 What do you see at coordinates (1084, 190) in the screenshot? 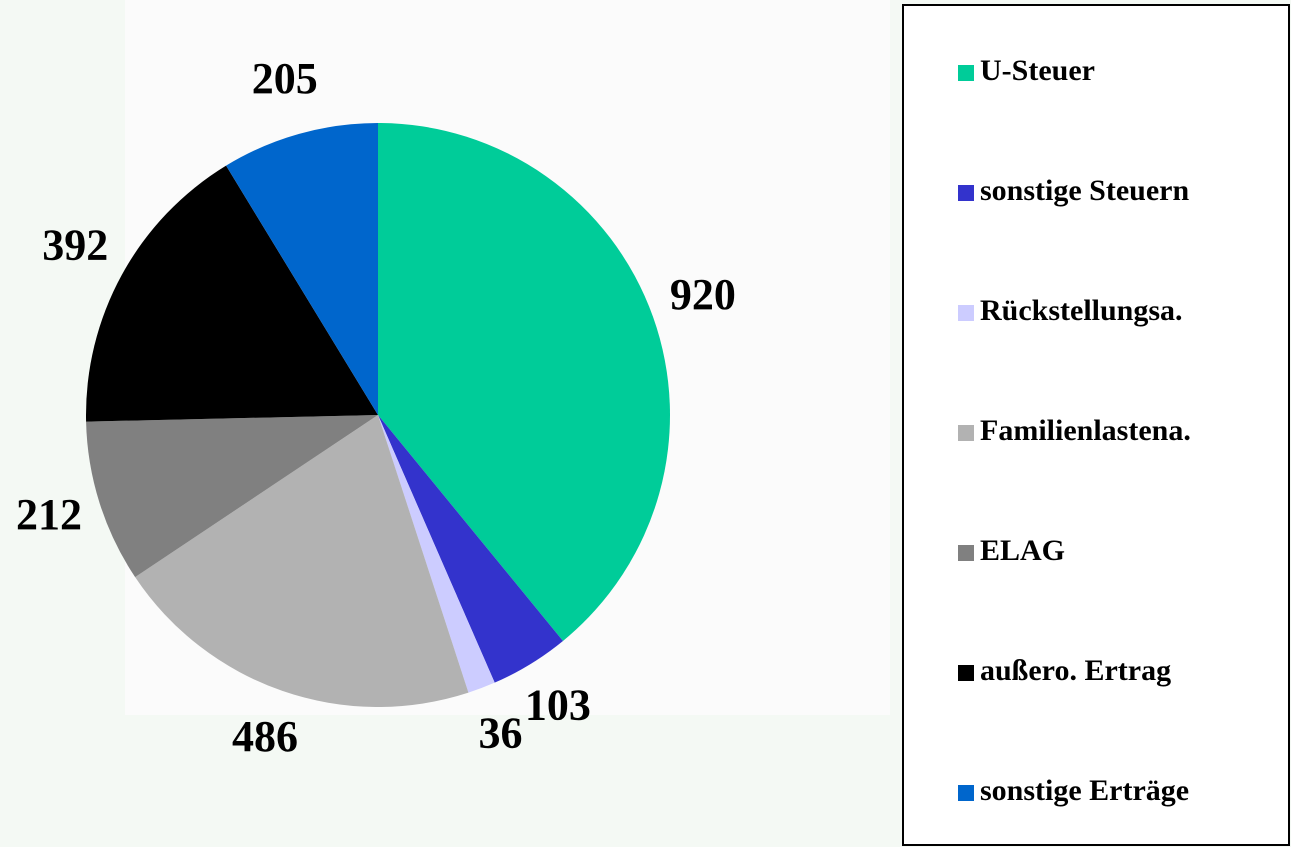
I see `legend-label: sonstige Steuern` at bounding box center [1084, 190].